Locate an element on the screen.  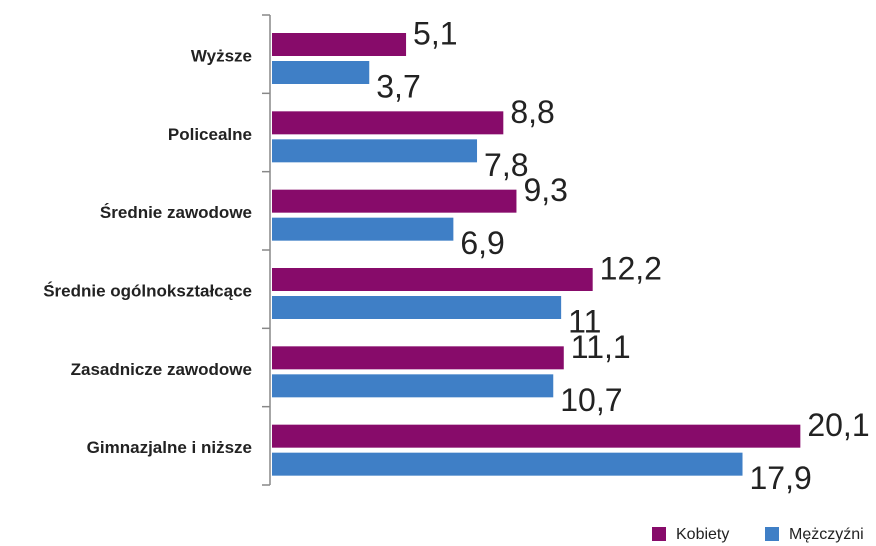
category-label: Gimnazjalne i niższe is located at coordinates (169, 447).